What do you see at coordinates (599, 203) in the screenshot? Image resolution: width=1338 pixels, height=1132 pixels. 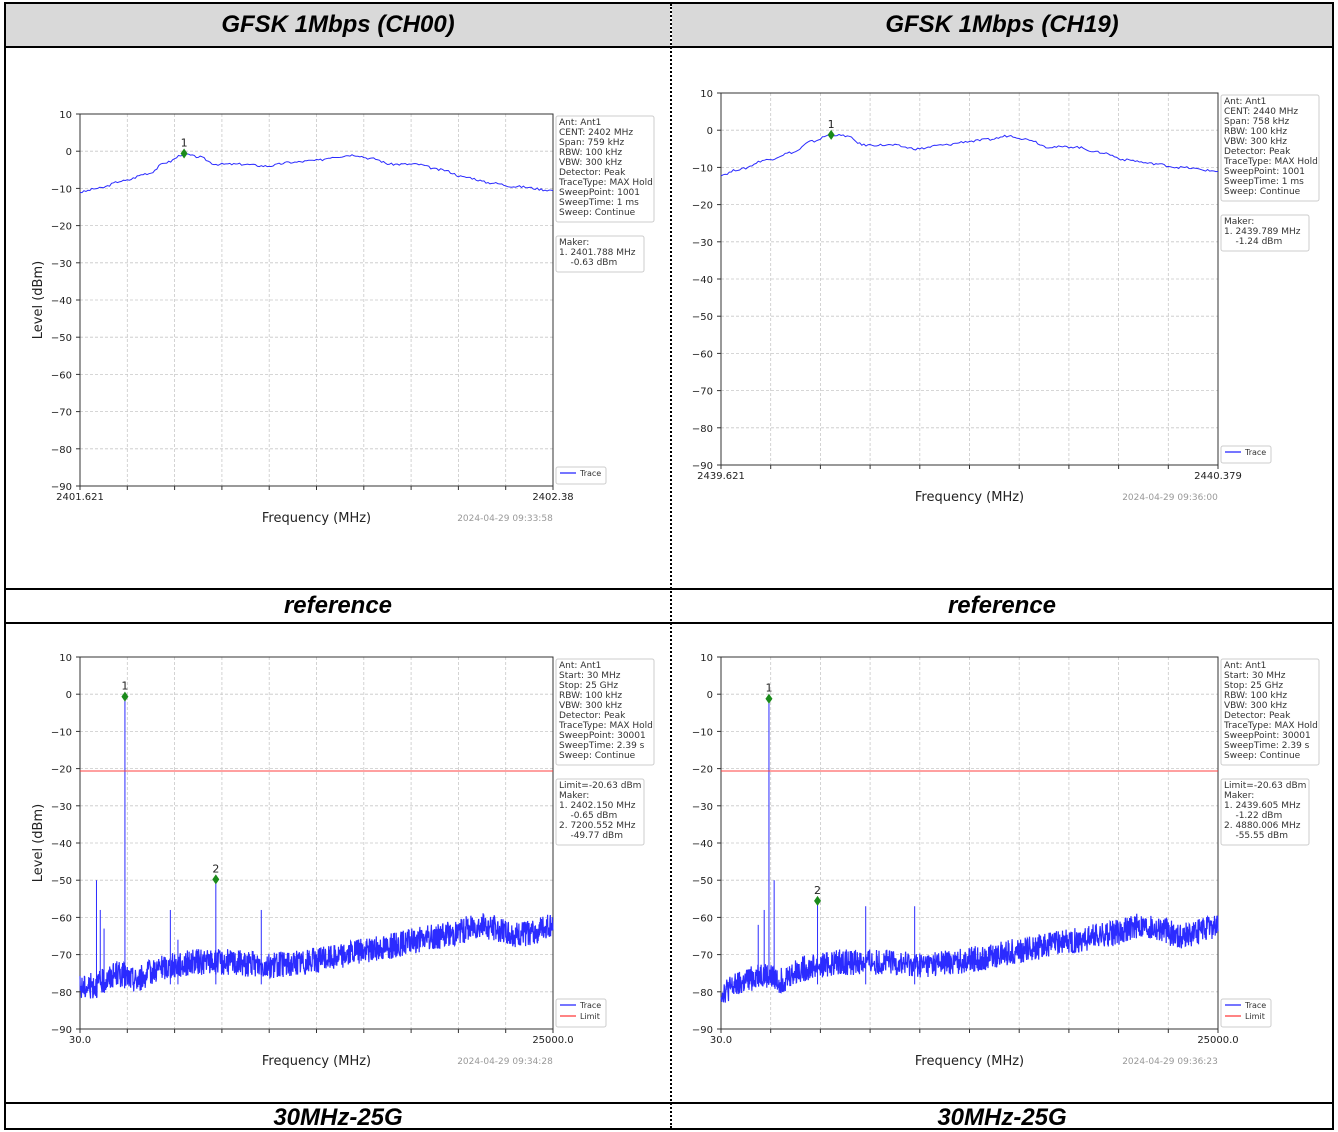 I see `info-box-line: SweepTime: 1 ms` at bounding box center [599, 203].